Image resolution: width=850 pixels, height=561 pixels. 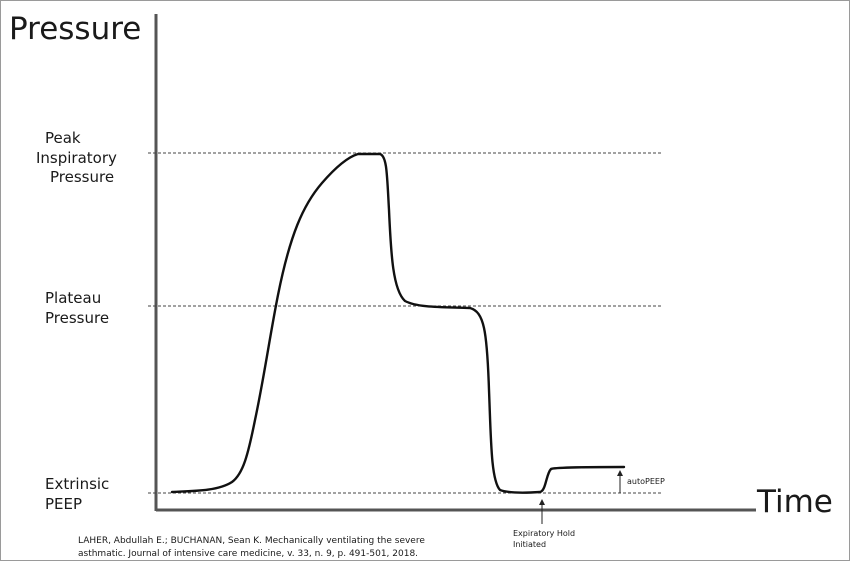 I want to click on autopeep-arrow-head, so click(x=620, y=473).